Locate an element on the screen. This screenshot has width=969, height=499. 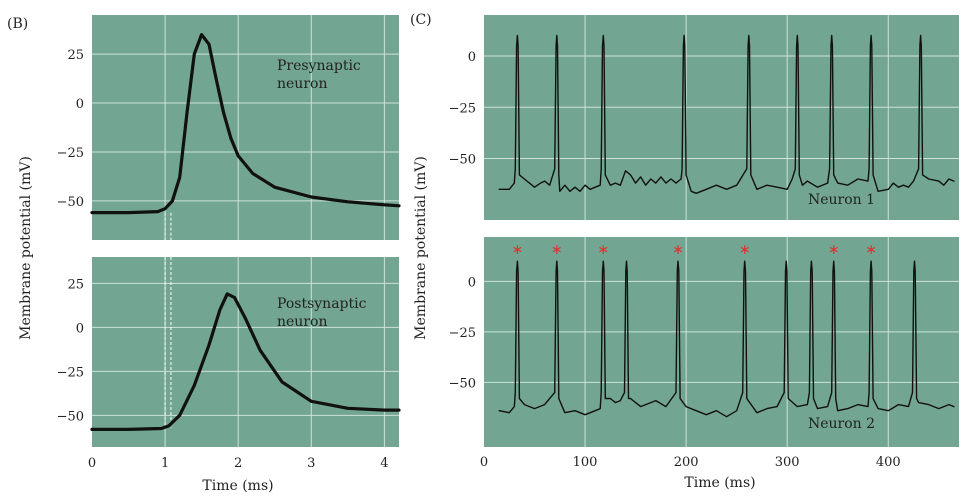
x-tick-label: 4 is located at coordinates (384, 463).